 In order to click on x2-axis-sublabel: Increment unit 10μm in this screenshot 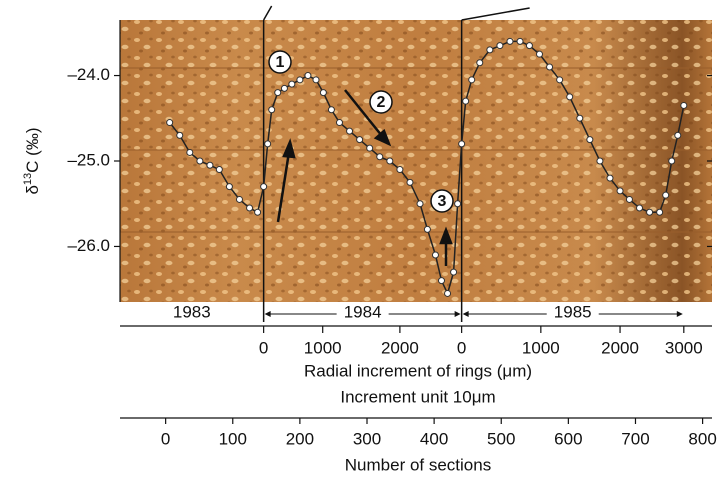, I will do `click(417, 396)`.